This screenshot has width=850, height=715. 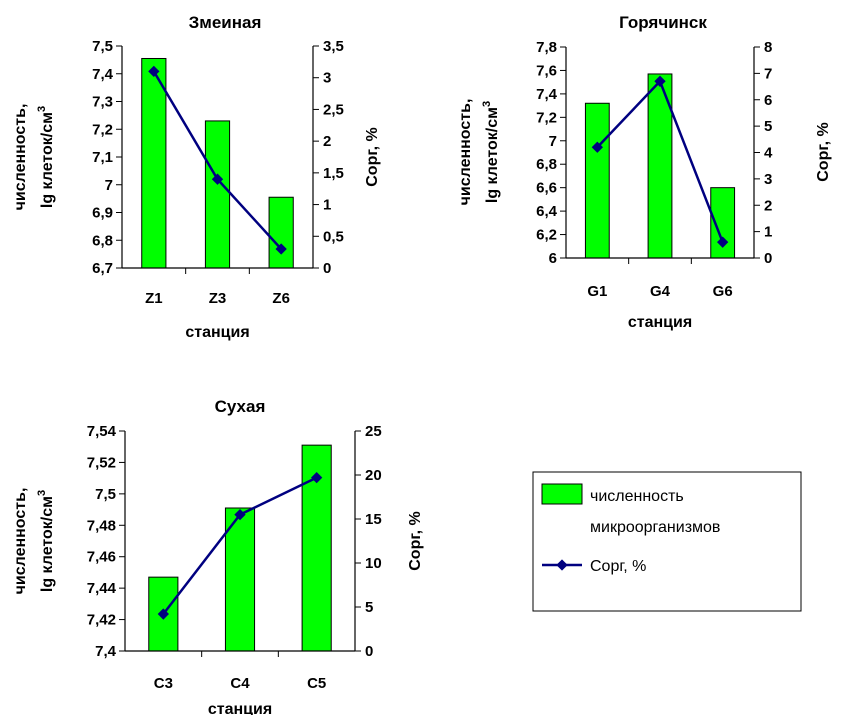 What do you see at coordinates (225, 22) in the screenshot?
I see `chart-title: Змеиная` at bounding box center [225, 22].